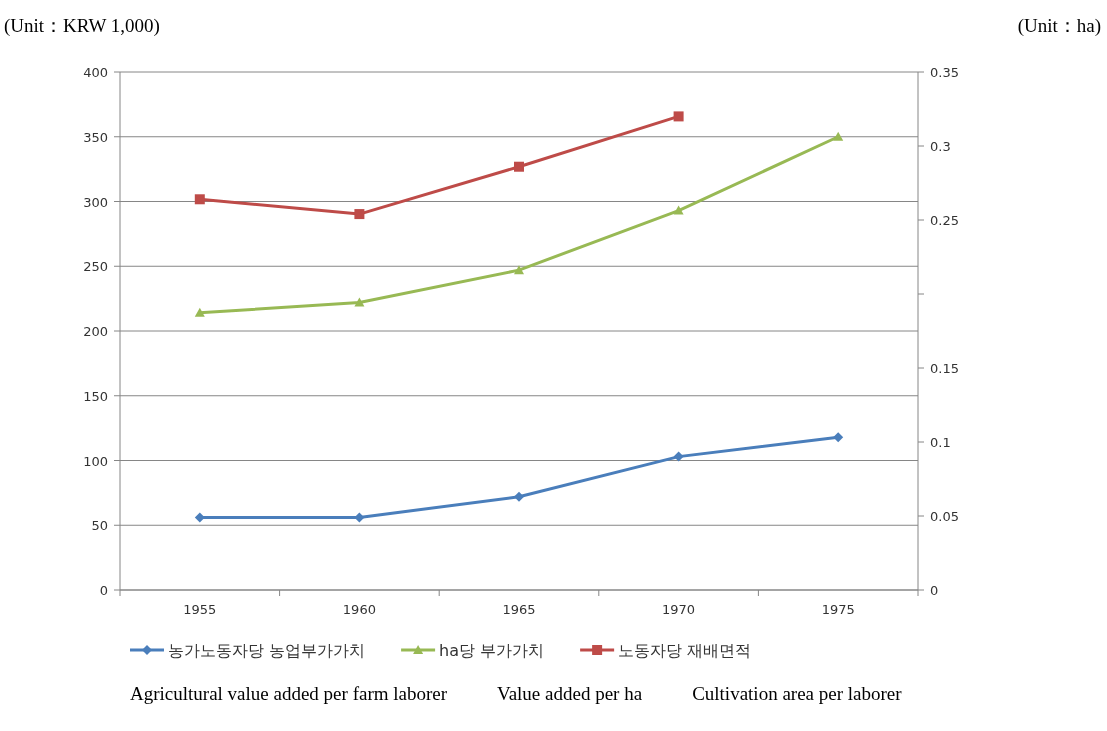  What do you see at coordinates (944, 72) in the screenshot?
I see `y2-tick-label: 0.35` at bounding box center [944, 72].